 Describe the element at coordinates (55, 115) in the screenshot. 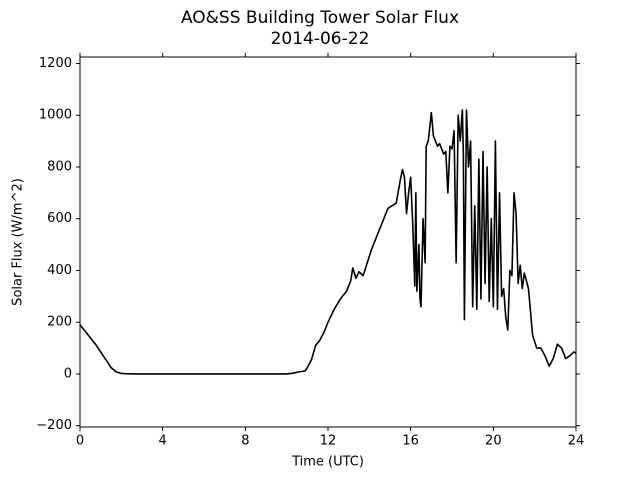

I see `y-tick-label: 1000` at that location.